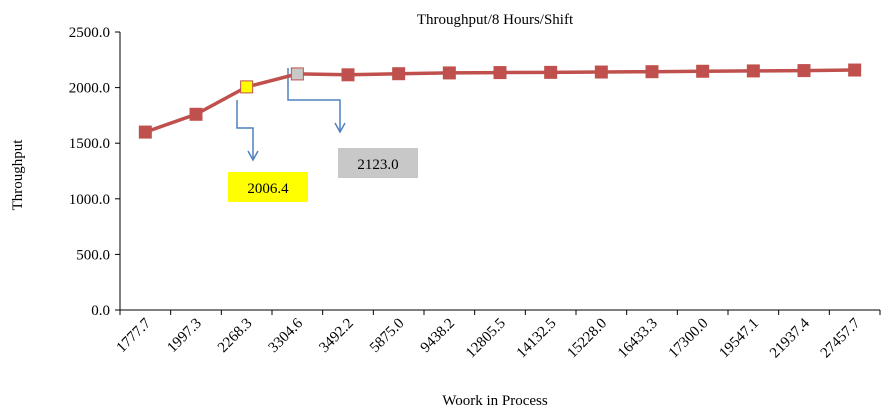 This screenshot has height=411, width=883. Describe the element at coordinates (495, 401) in the screenshot. I see `x-axis-label: Woork in Process` at that location.